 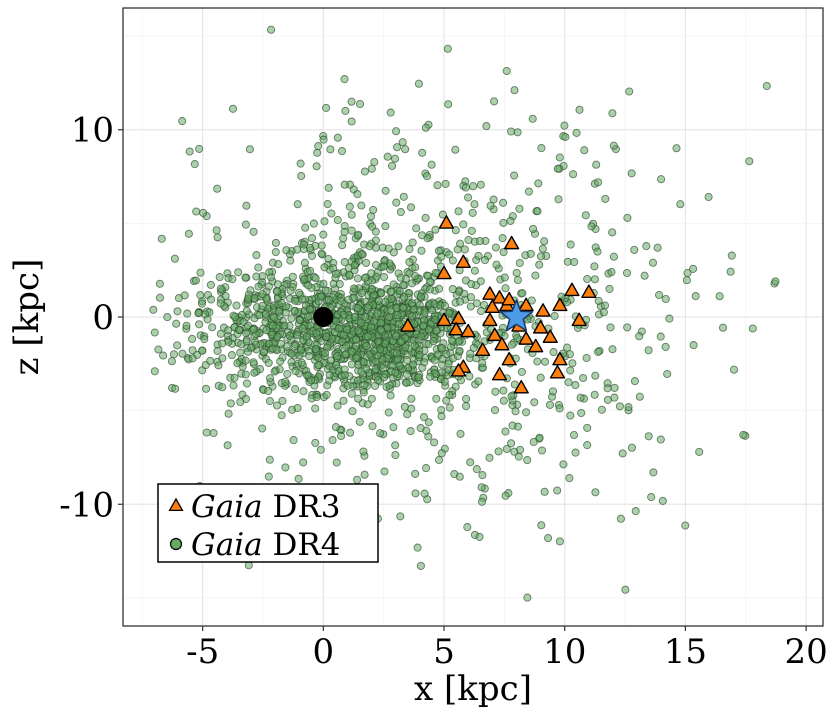 What do you see at coordinates (92, 131) in the screenshot?
I see `y-tick-label: 10` at bounding box center [92, 131].